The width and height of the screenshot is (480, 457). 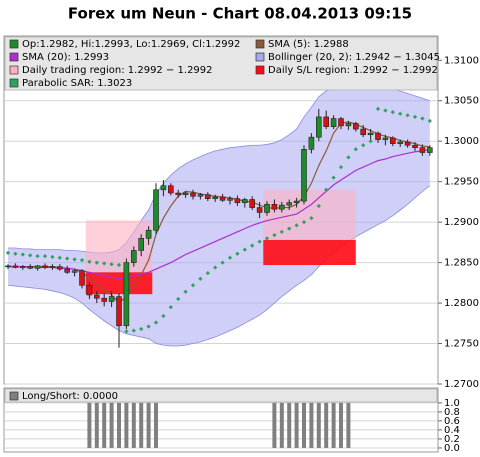 What do you see at coordinates (461, 222) in the screenshot?
I see `y-tick-label: 1.2900` at bounding box center [461, 222].